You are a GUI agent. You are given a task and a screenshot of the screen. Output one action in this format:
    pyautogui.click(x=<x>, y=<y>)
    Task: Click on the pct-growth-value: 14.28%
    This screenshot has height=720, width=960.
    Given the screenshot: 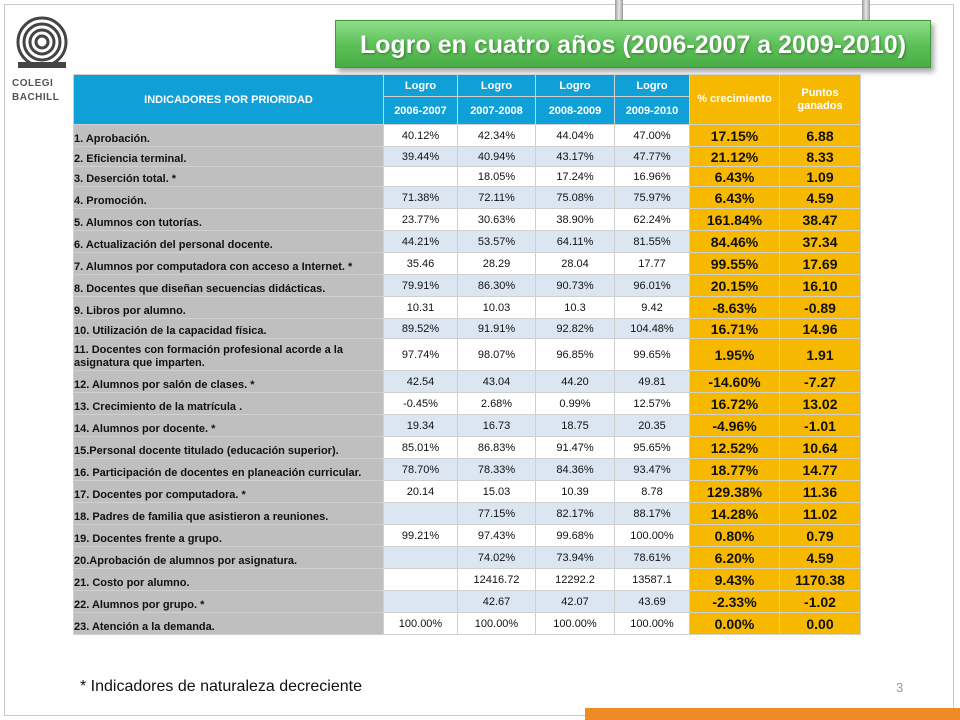 What is the action you would take?
    pyautogui.click(x=734, y=513)
    